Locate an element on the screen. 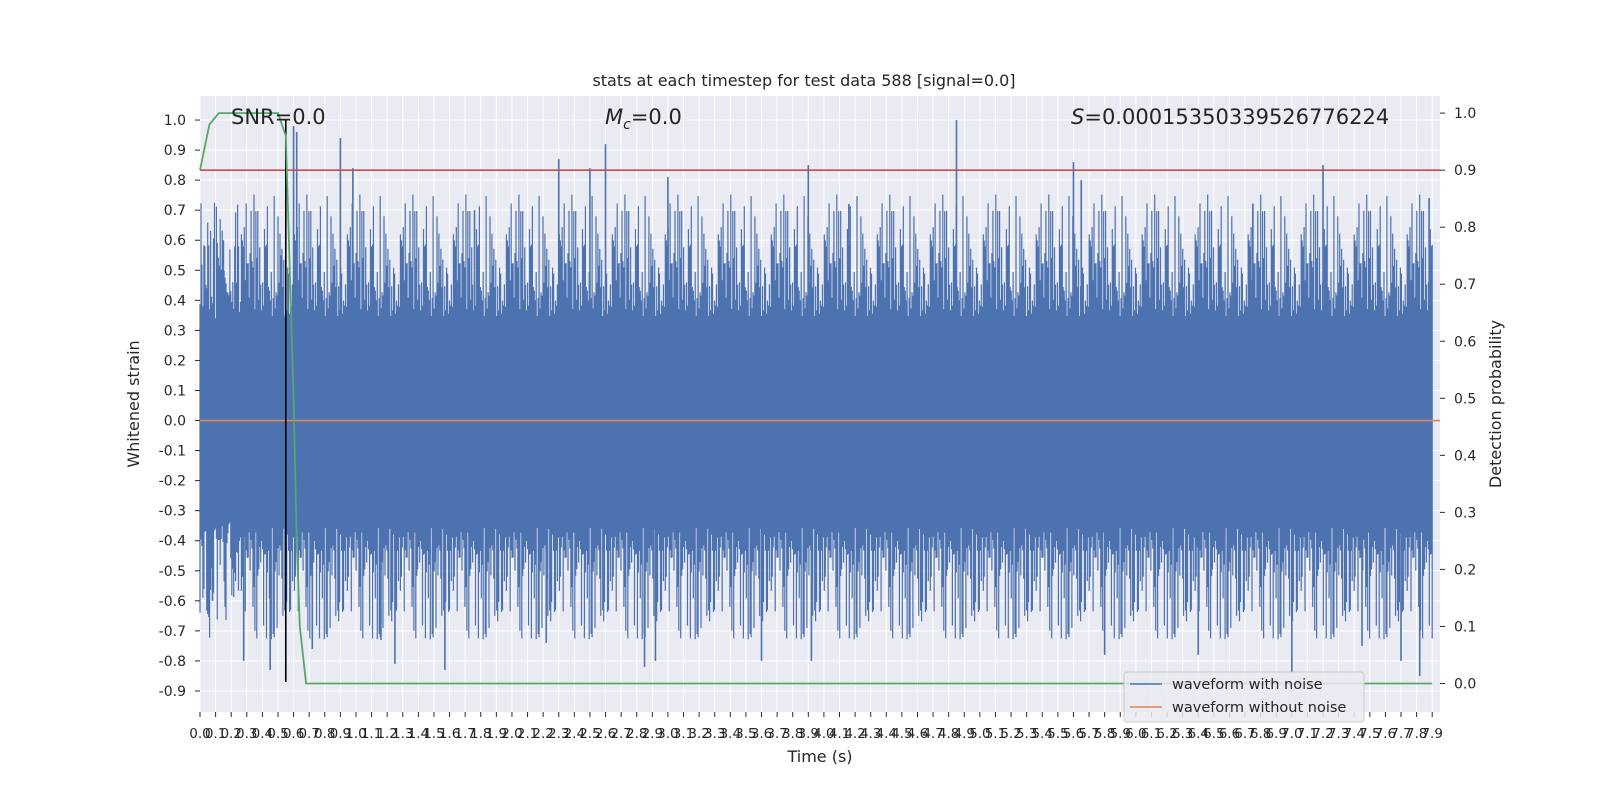  x-tick-label: 7.9 is located at coordinates (1431, 734).